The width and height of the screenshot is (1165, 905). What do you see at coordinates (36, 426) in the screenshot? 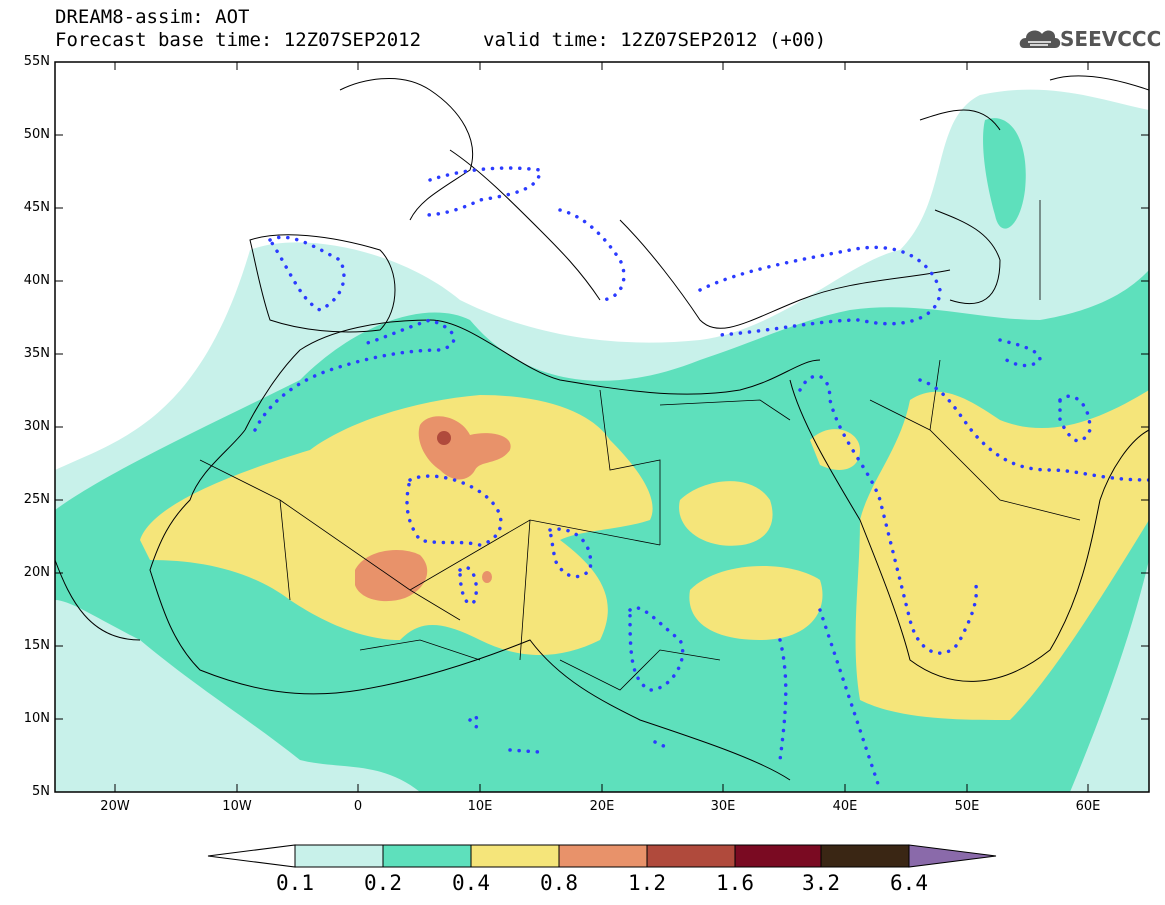
I see `lat-label: 30N` at bounding box center [36, 426].